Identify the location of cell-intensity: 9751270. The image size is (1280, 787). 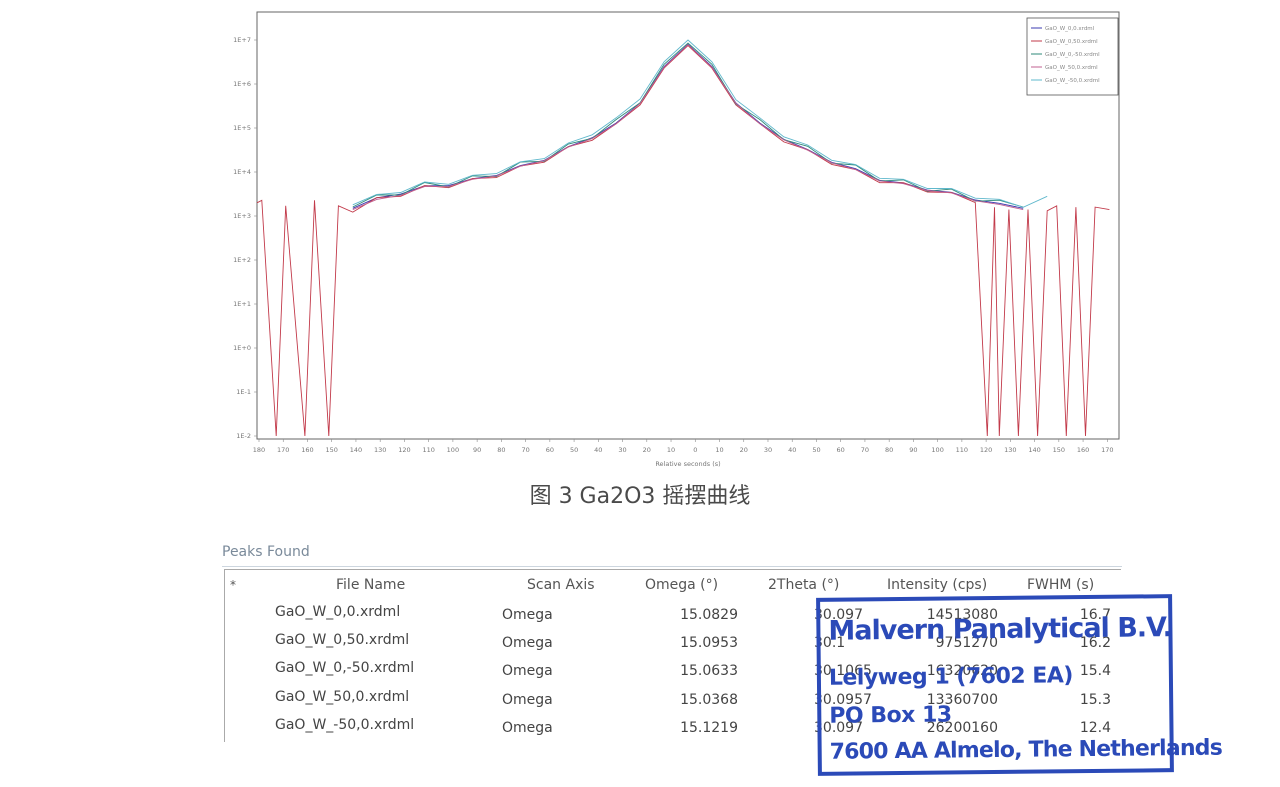
(966, 643).